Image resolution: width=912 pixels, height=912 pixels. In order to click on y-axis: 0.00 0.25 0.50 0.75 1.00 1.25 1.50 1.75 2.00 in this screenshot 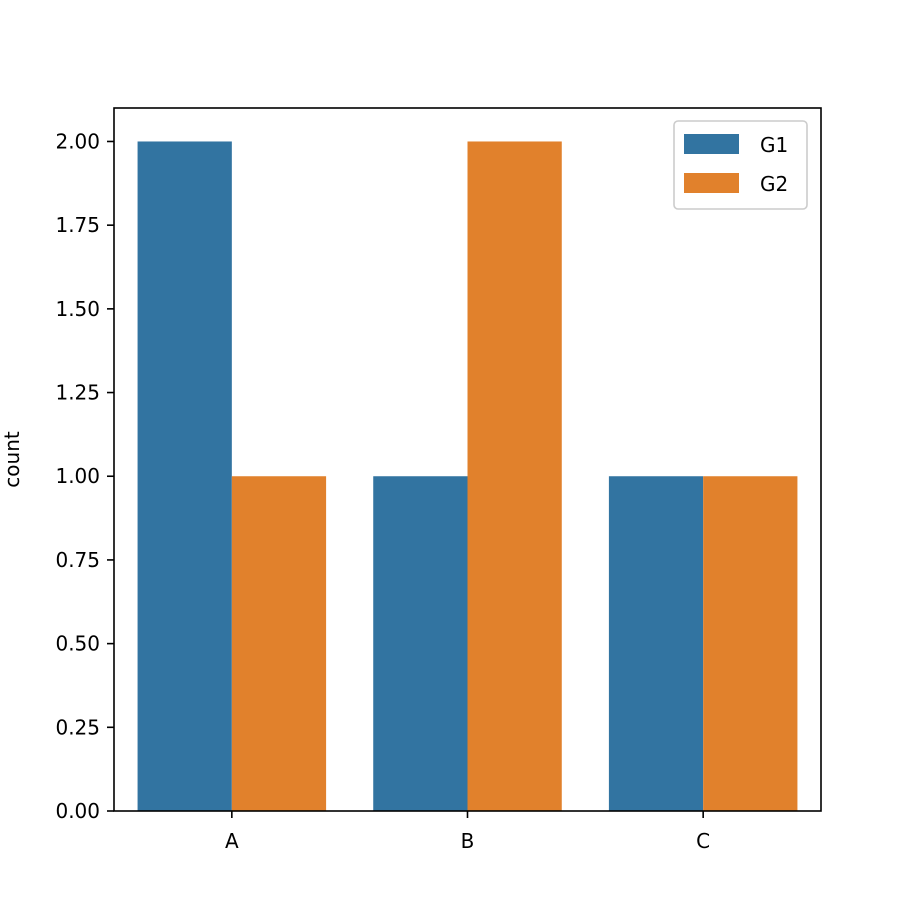, I will do `click(84, 476)`.